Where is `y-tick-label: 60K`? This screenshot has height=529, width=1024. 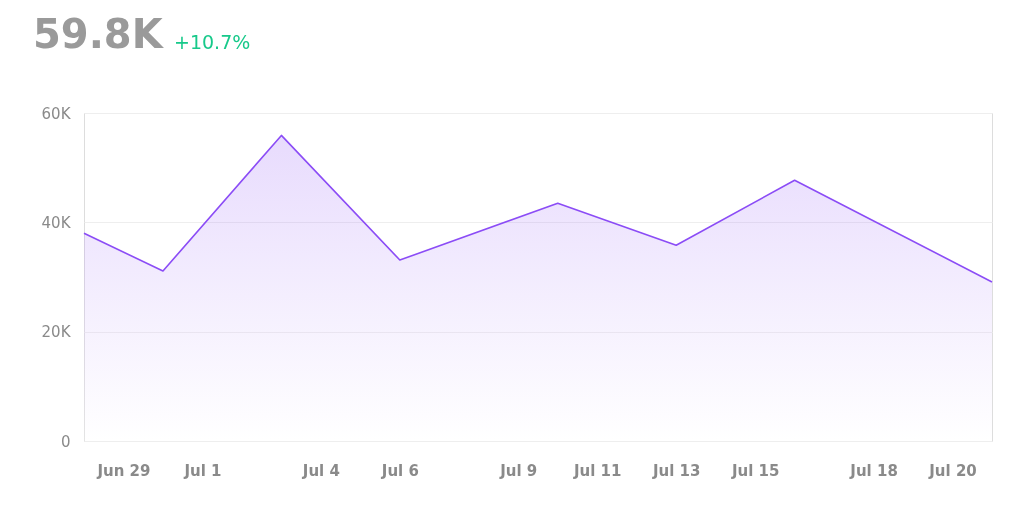 y-tick-label: 60K is located at coordinates (56, 113).